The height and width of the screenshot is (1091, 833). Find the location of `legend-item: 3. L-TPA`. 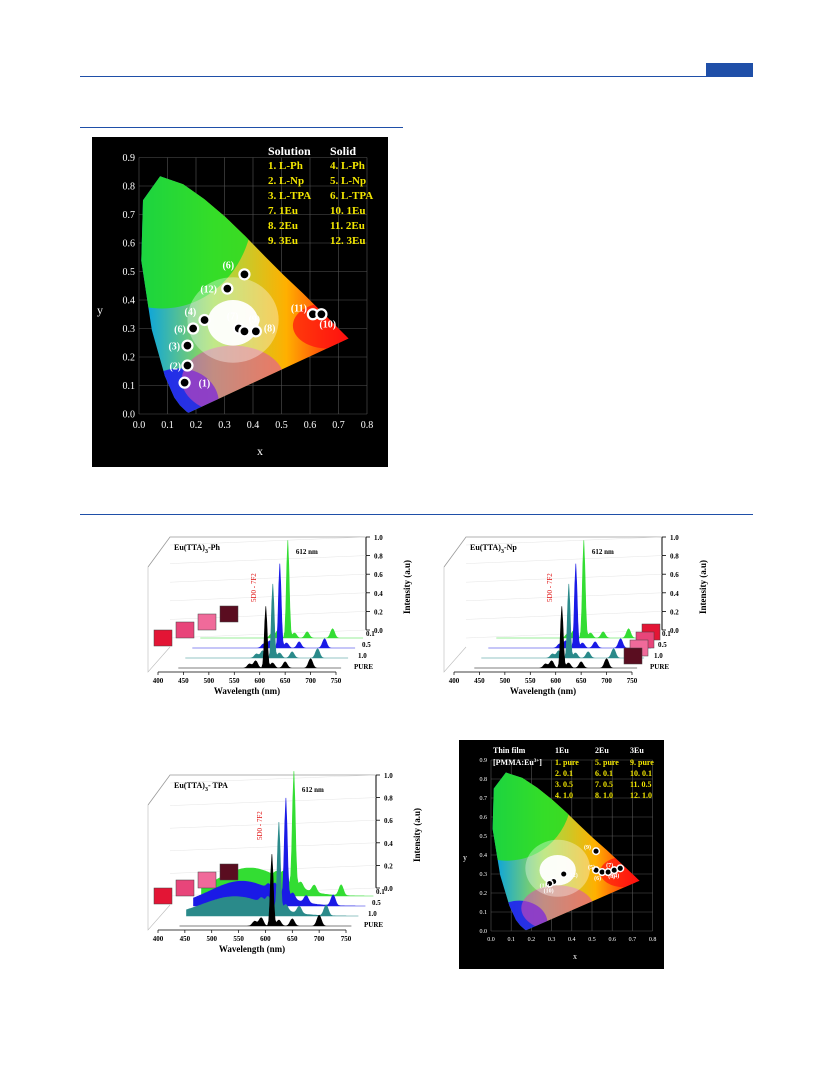

legend-item: 3. L-TPA is located at coordinates (289, 196).